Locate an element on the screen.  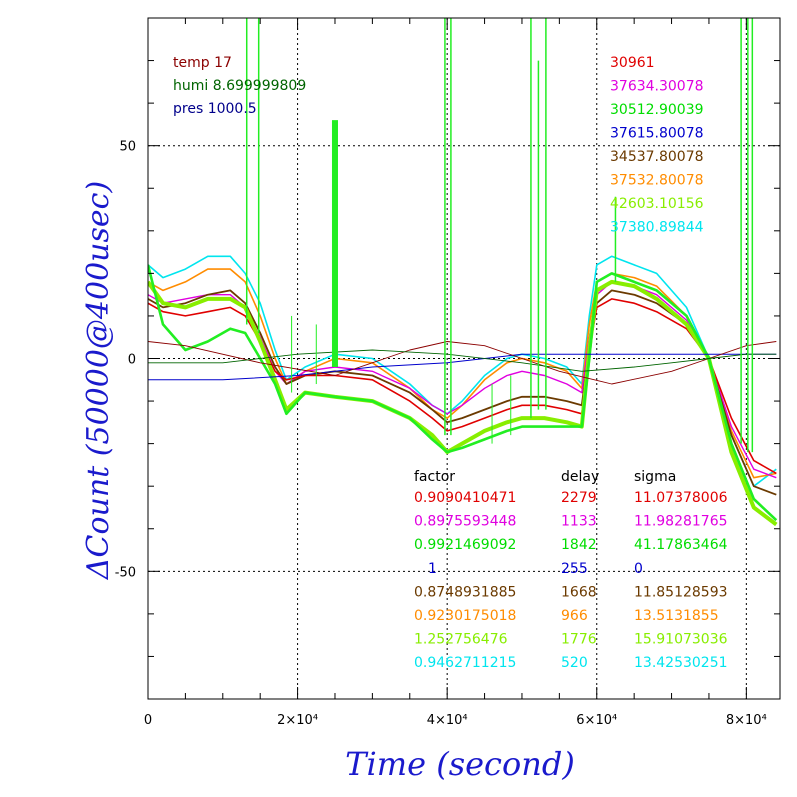
x-tick-label-2: 4×10⁴ is located at coordinates (447, 720).